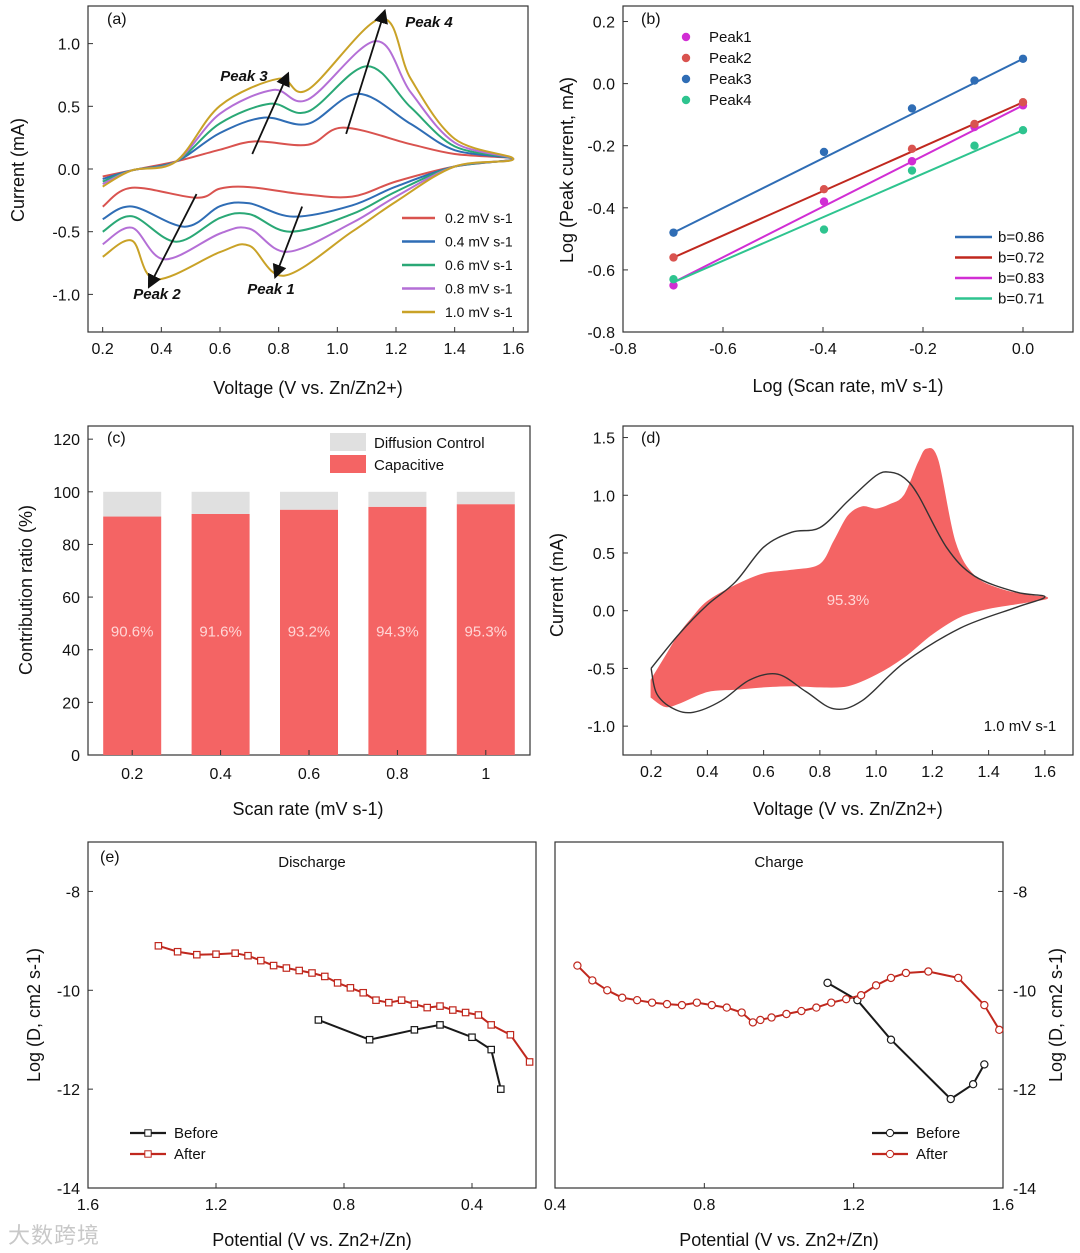 The height and width of the screenshot is (1253, 1080). Describe the element at coordinates (848, 809) in the screenshot. I see `x-axis-label-d: Voltage (V vs. Zn/Zn2+)` at that location.